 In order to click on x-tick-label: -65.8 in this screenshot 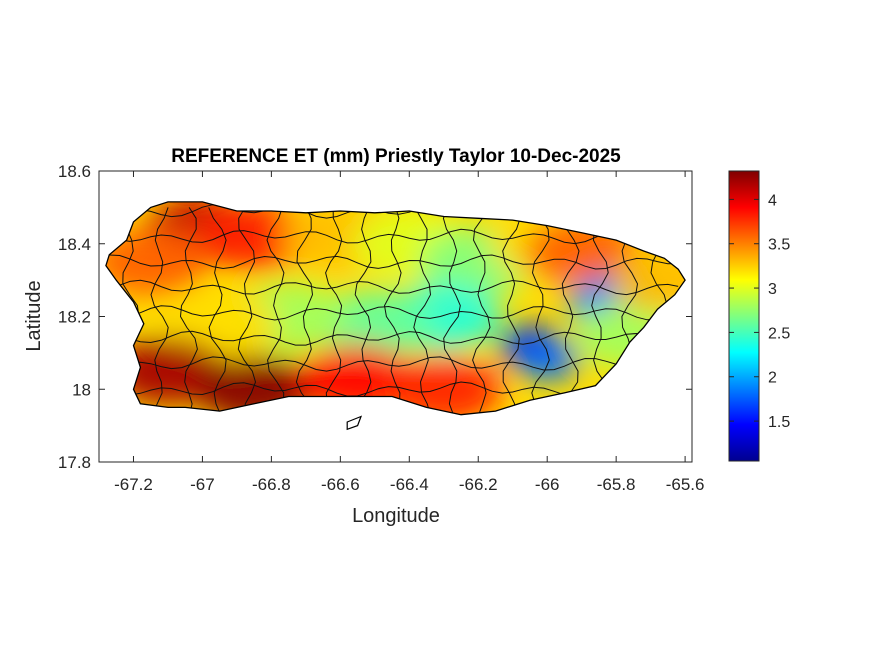, I will do `click(616, 484)`.